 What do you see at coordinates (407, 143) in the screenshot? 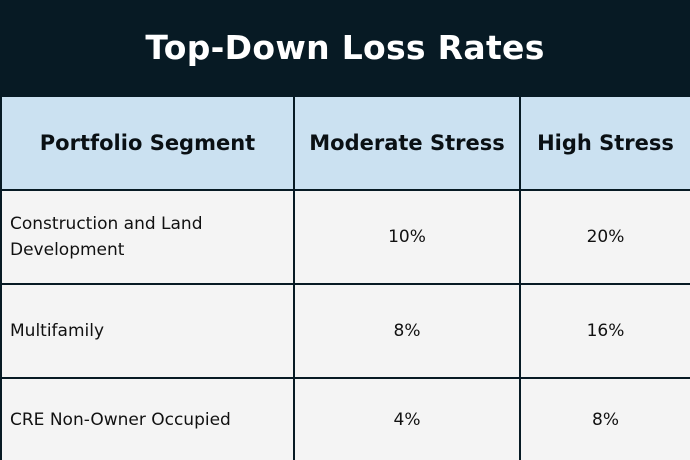
I see `header-moderate-stress: Moderate Stress` at bounding box center [407, 143].